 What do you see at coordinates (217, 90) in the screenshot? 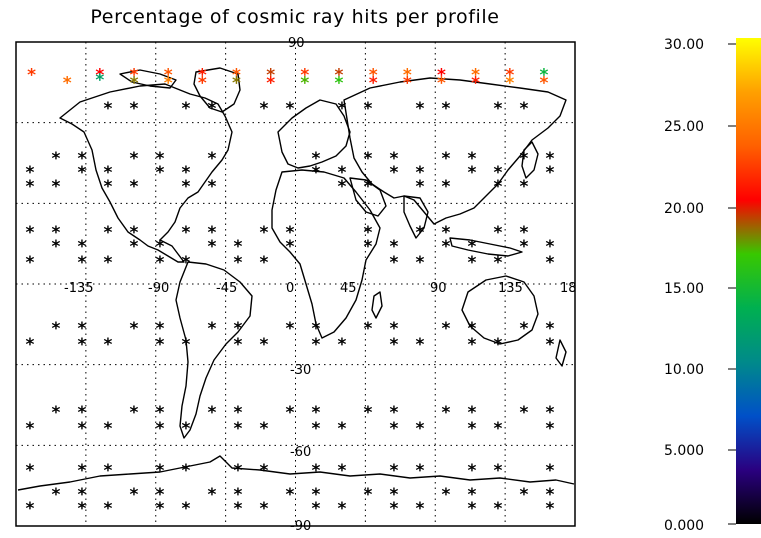
I see `greenland-coastline` at bounding box center [217, 90].